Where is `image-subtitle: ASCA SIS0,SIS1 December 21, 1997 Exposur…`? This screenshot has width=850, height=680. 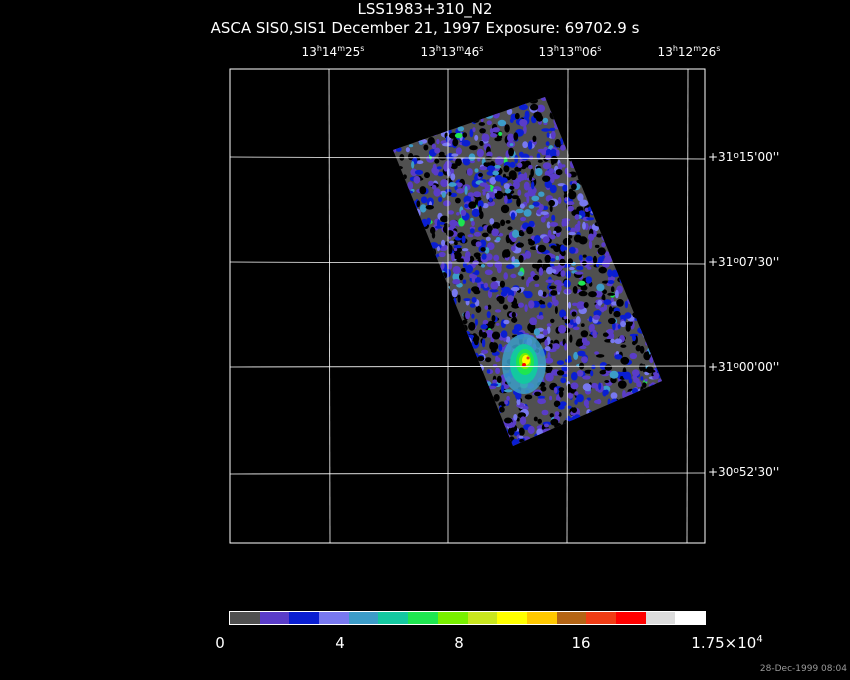 image-subtitle: ASCA SIS0,SIS1 December 21, 1997 Exposur… is located at coordinates (425, 28).